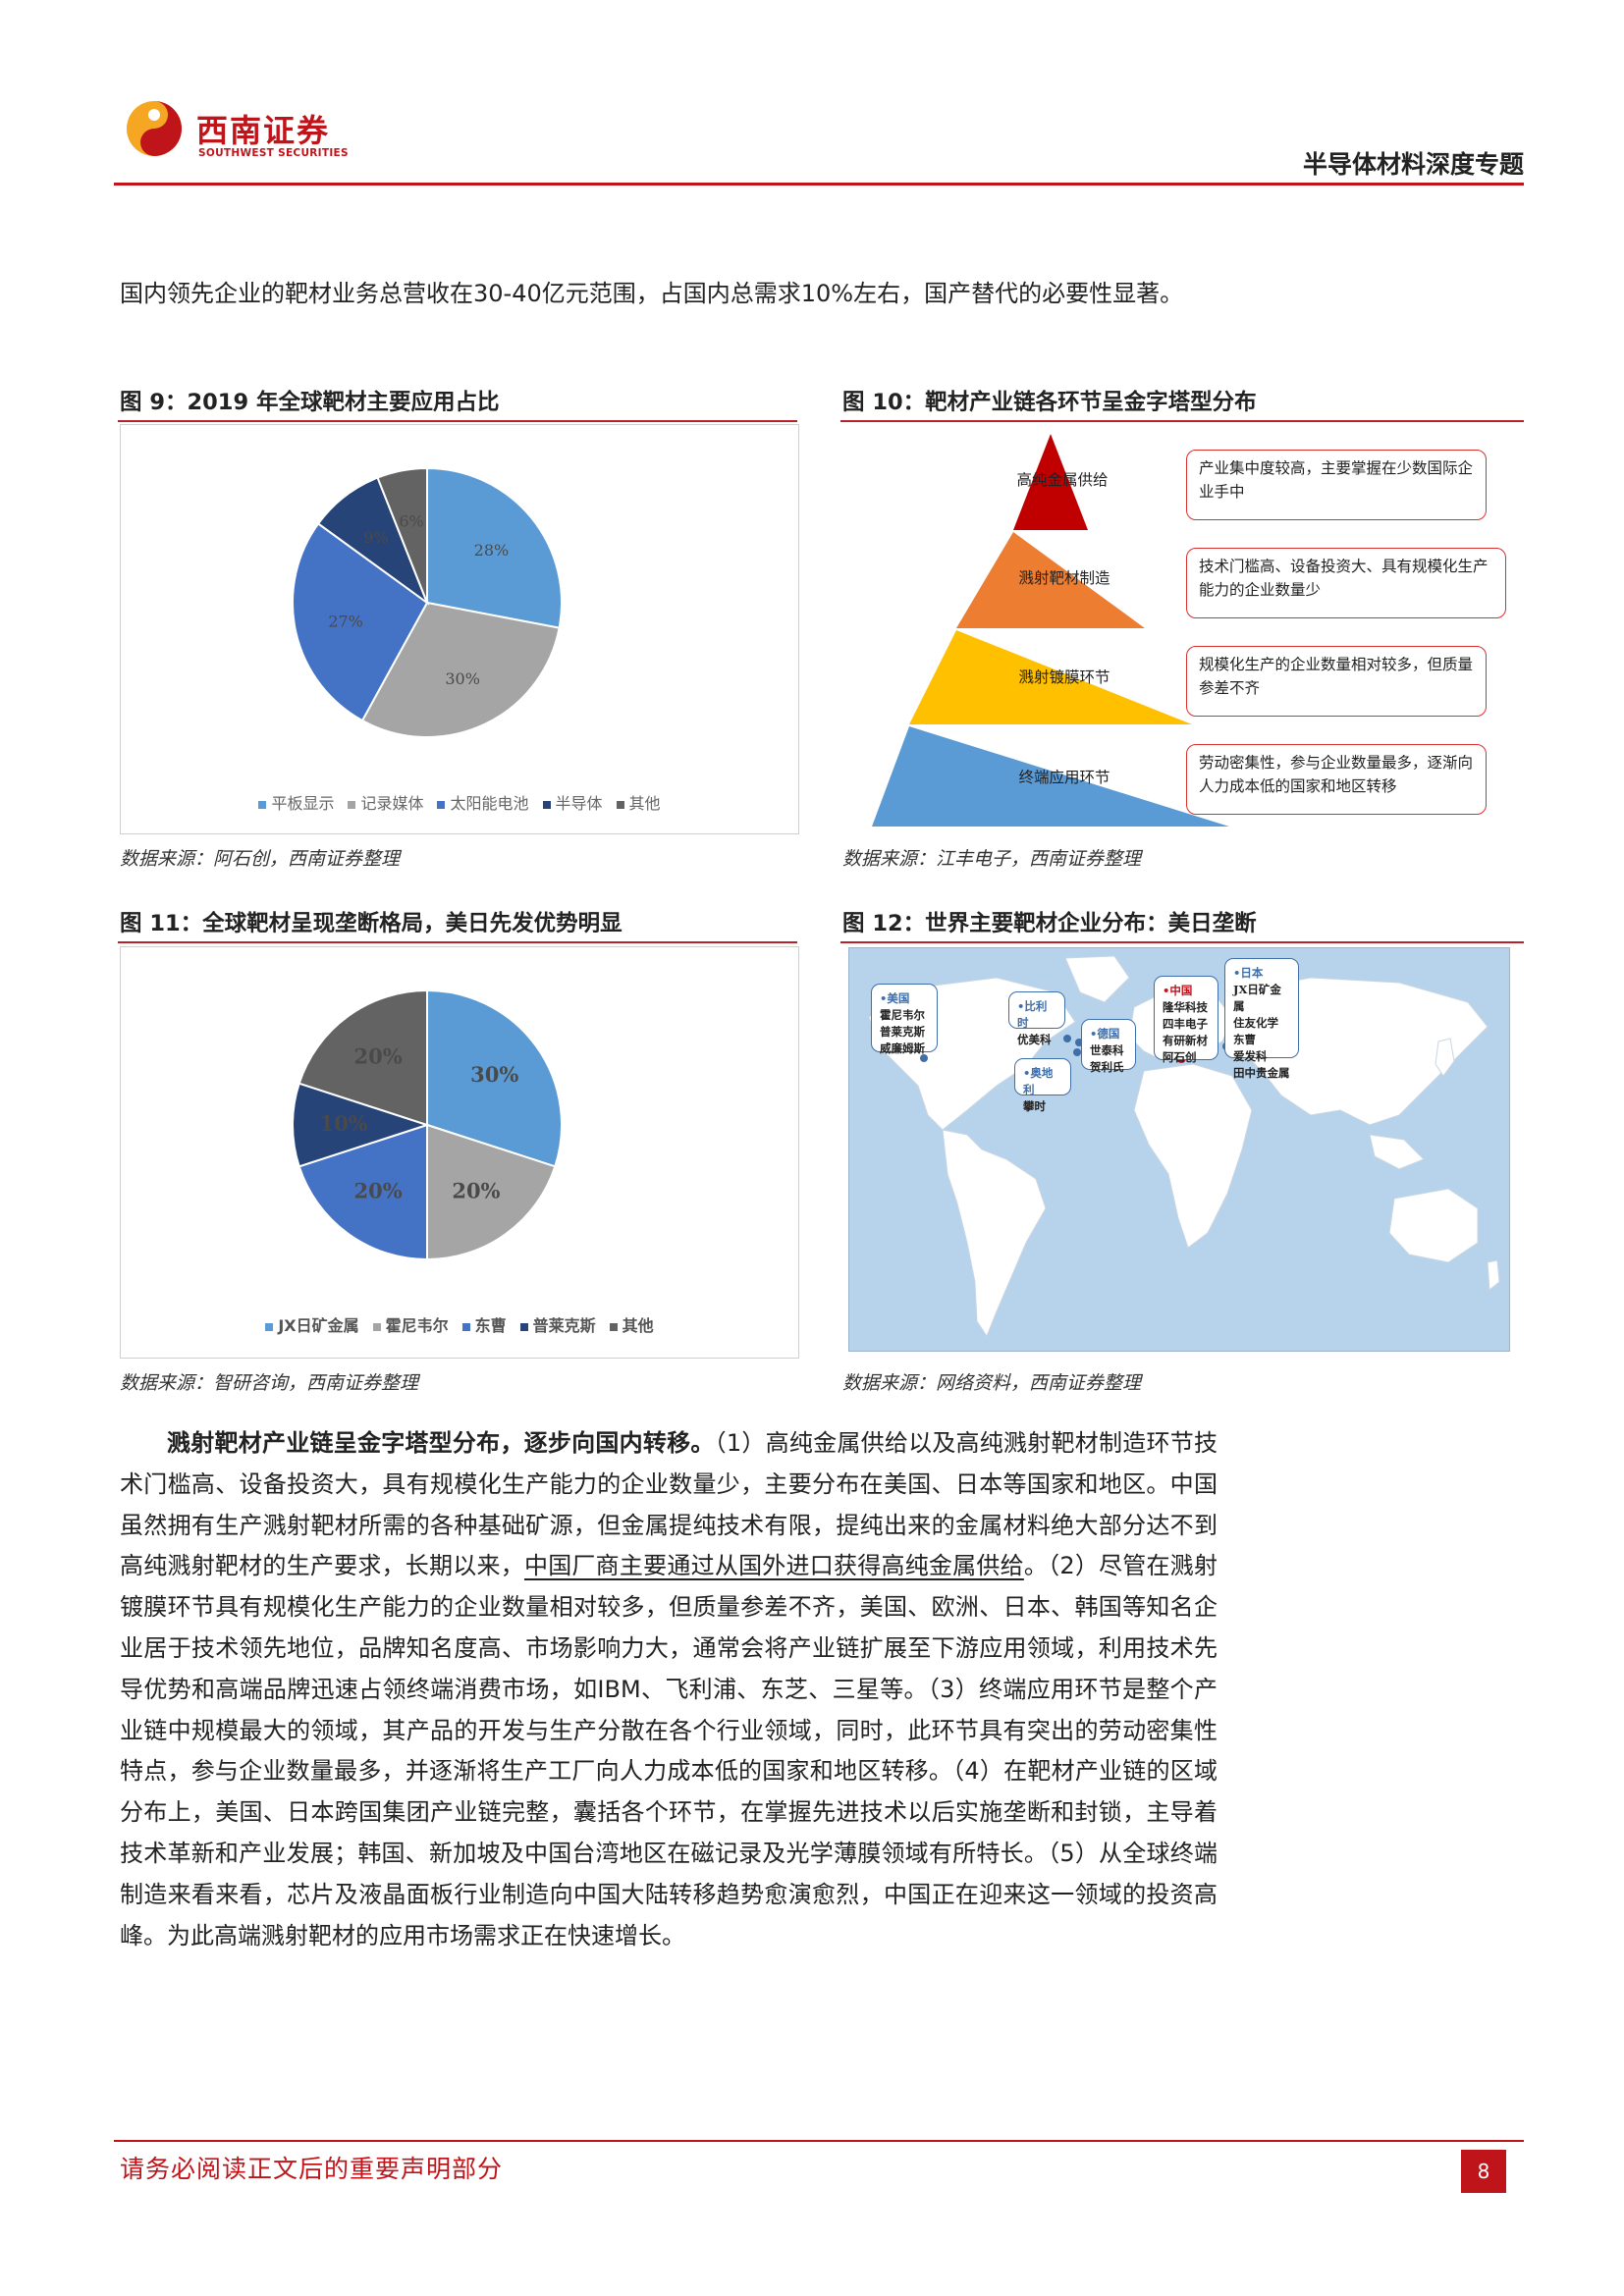 The image size is (1624, 2296). Describe the element at coordinates (489, 803) in the screenshot. I see `legend-label: 太阳能电池` at that location.